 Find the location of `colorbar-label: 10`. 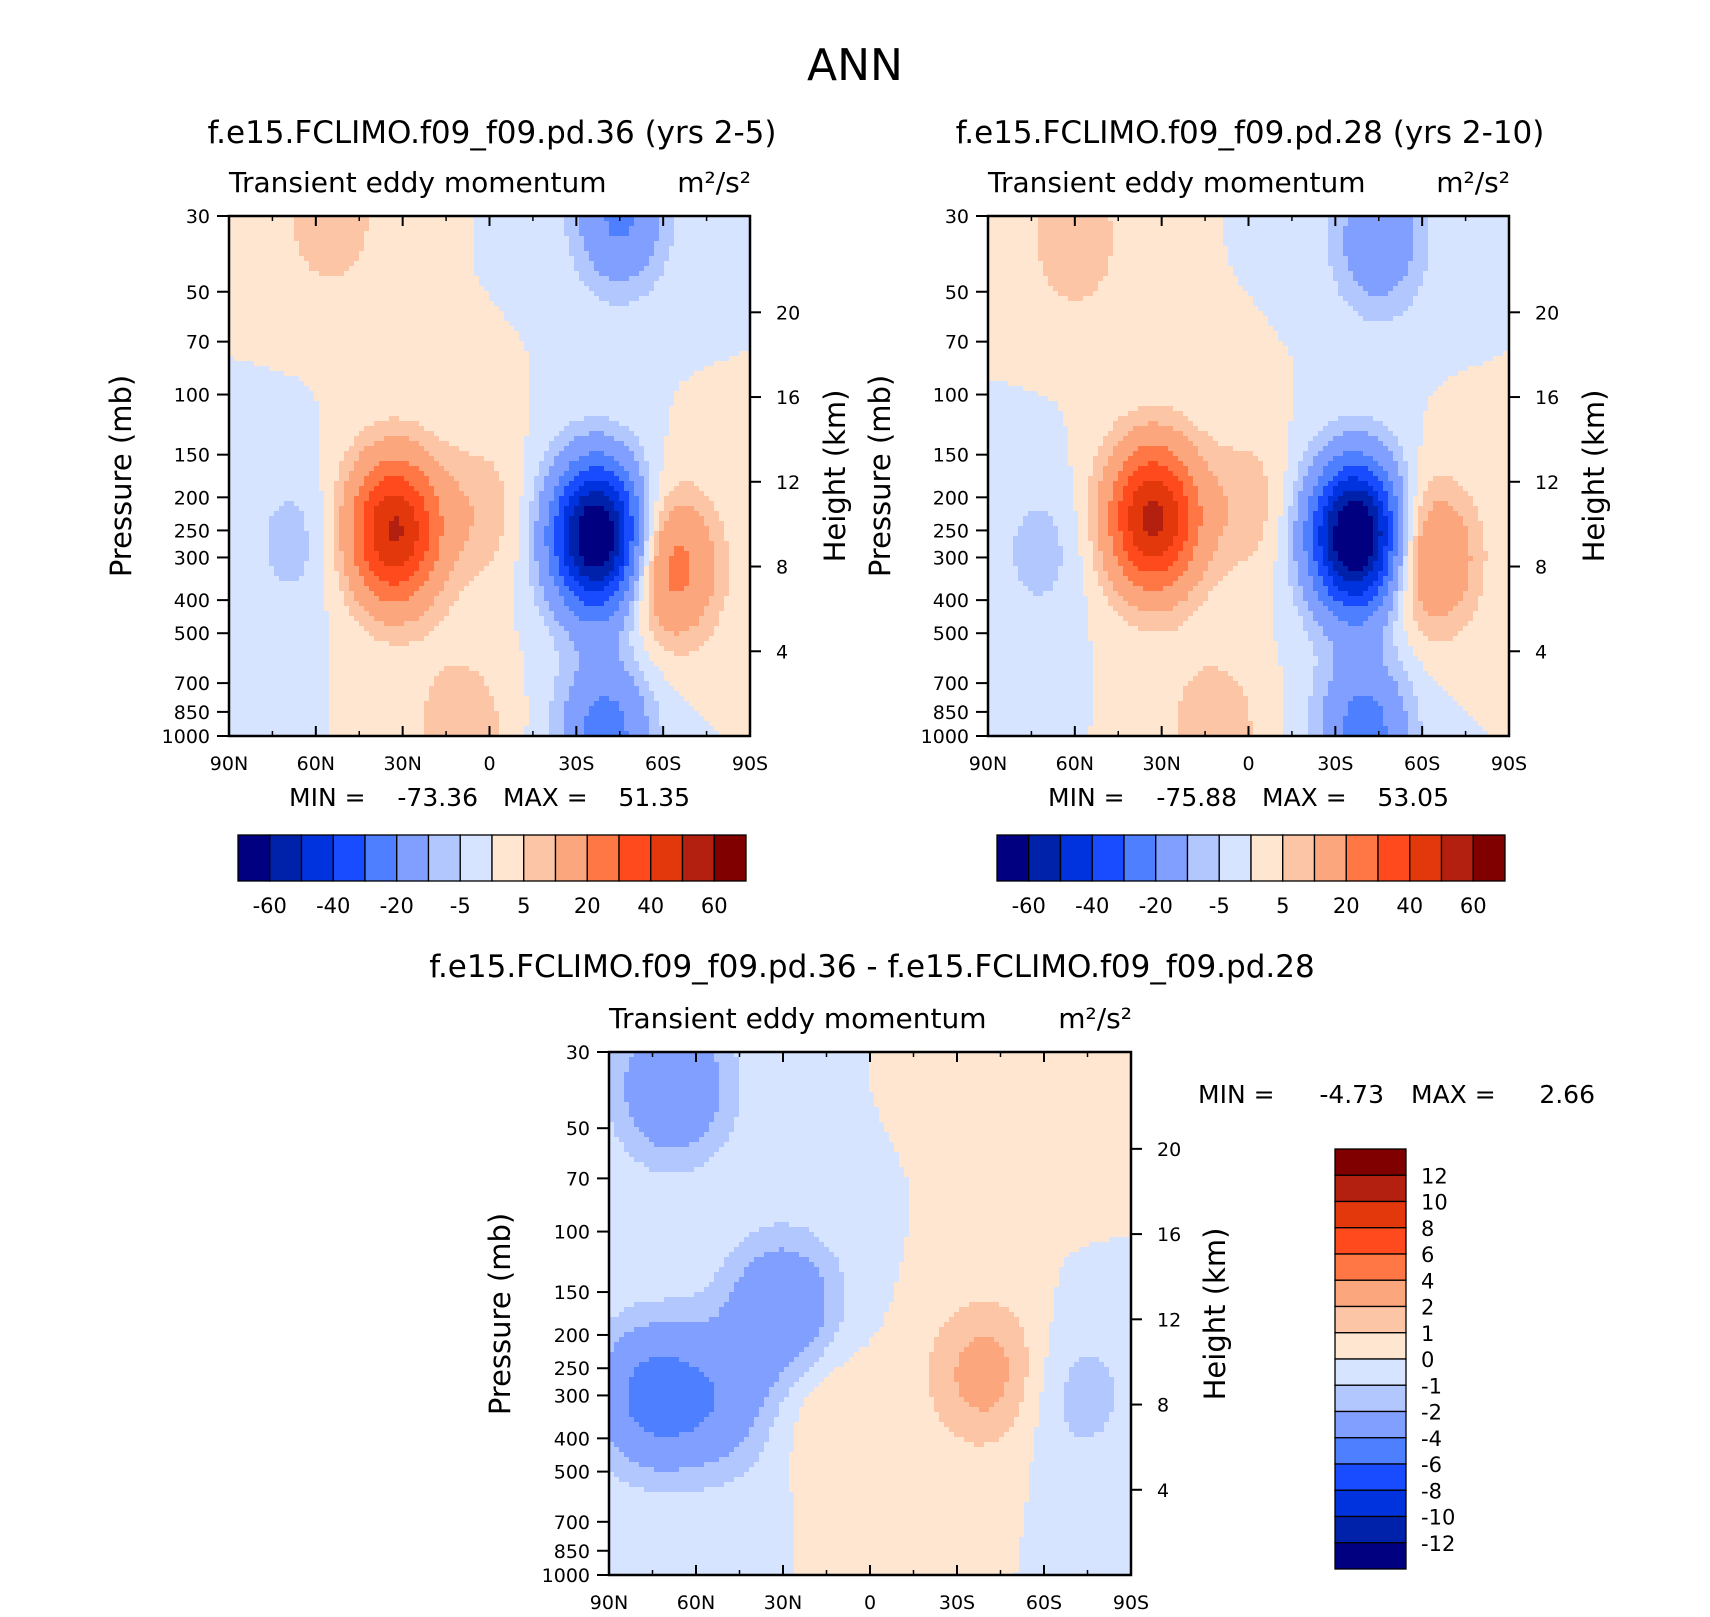

colorbar-label: 10 is located at coordinates (1434, 1203).